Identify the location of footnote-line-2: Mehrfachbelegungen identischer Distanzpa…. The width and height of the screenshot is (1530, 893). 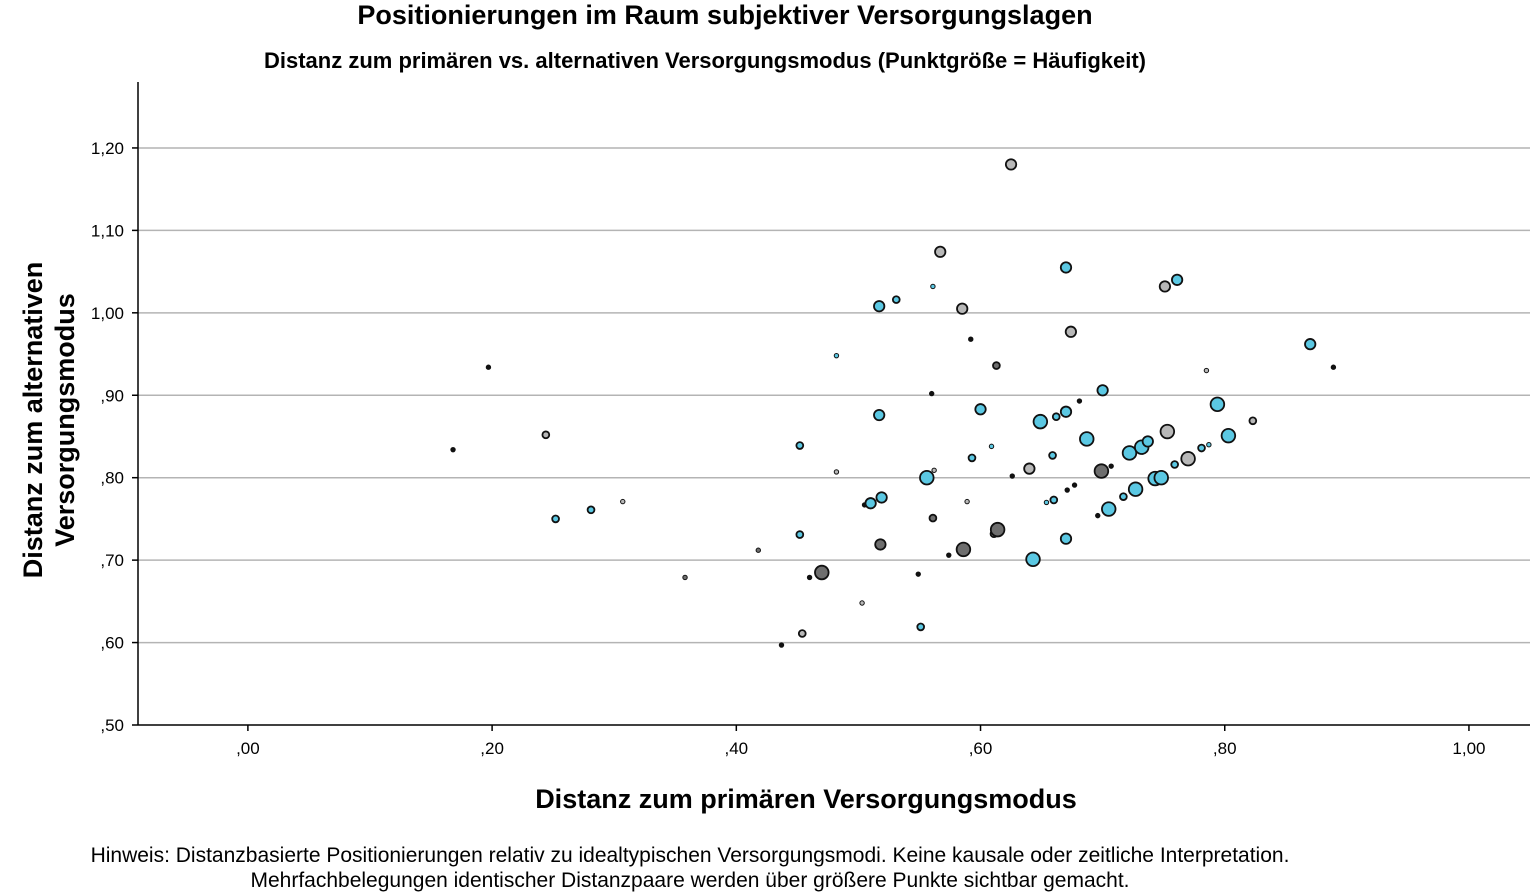
(690, 880).